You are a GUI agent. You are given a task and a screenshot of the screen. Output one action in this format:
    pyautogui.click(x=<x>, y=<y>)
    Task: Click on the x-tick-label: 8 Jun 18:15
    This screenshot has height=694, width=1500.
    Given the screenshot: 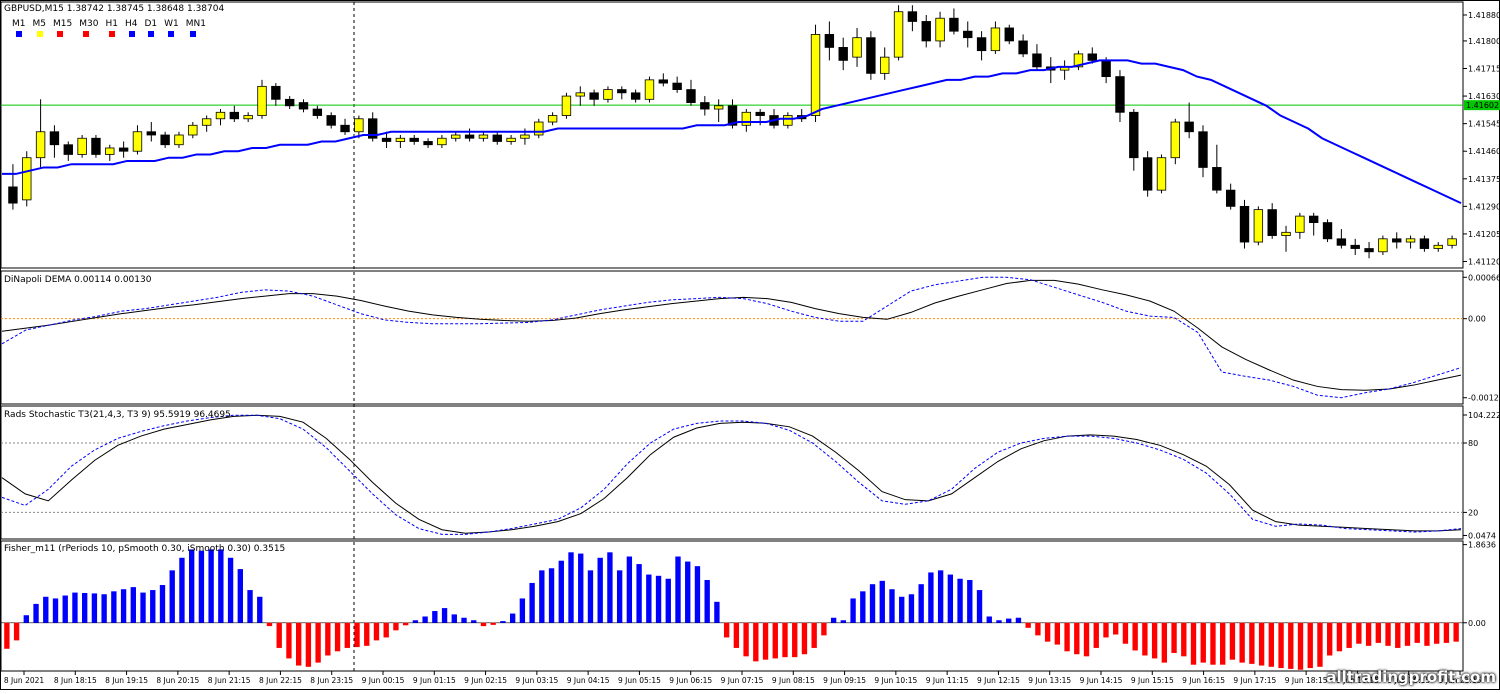 What is the action you would take?
    pyautogui.click(x=75, y=680)
    